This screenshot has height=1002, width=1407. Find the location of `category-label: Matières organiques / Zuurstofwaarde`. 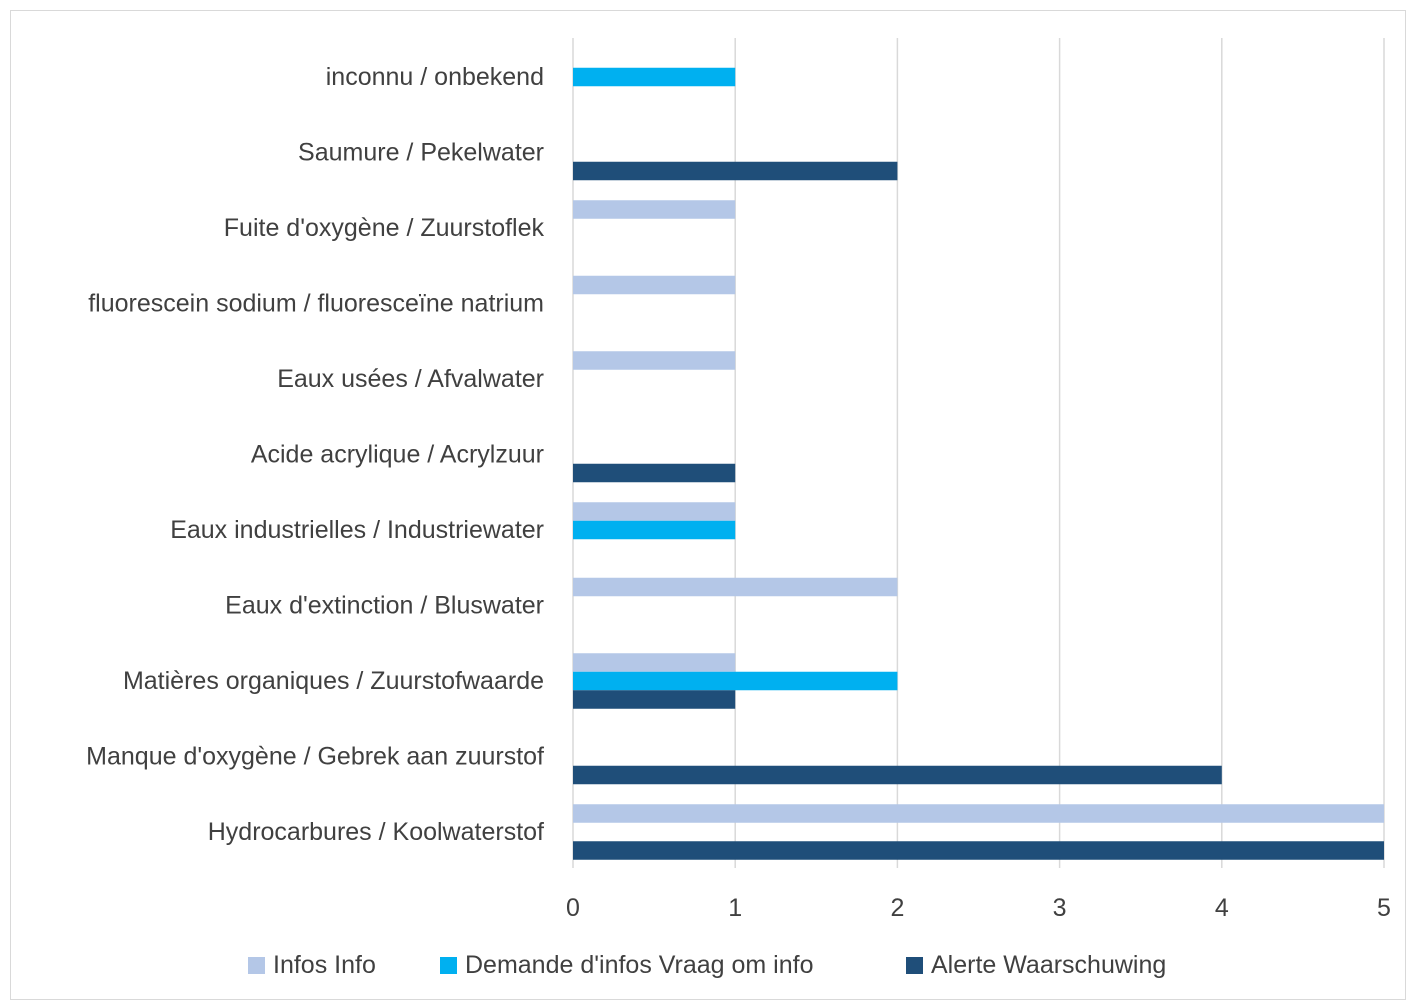

category-label: Matières organiques / Zuurstofwaarde is located at coordinates (333, 681).